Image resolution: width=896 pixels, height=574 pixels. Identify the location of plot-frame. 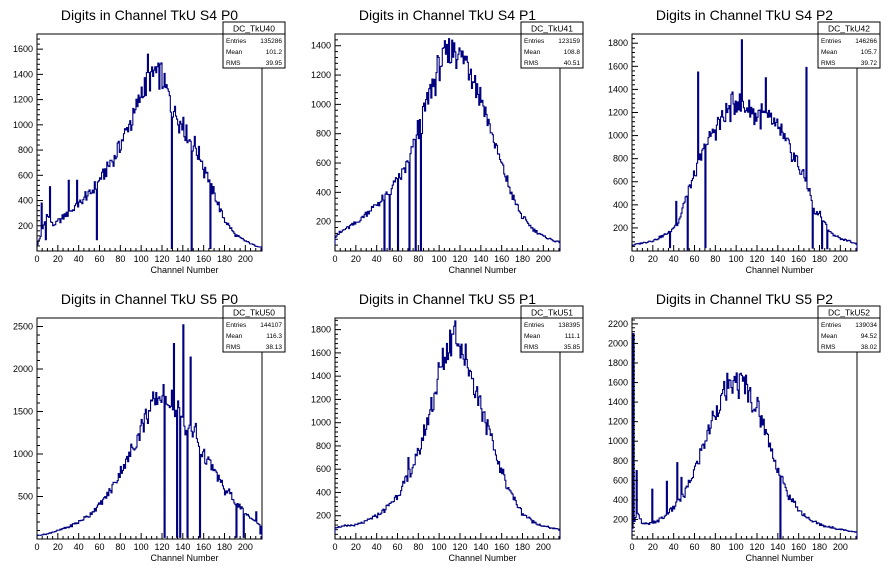
(744, 142).